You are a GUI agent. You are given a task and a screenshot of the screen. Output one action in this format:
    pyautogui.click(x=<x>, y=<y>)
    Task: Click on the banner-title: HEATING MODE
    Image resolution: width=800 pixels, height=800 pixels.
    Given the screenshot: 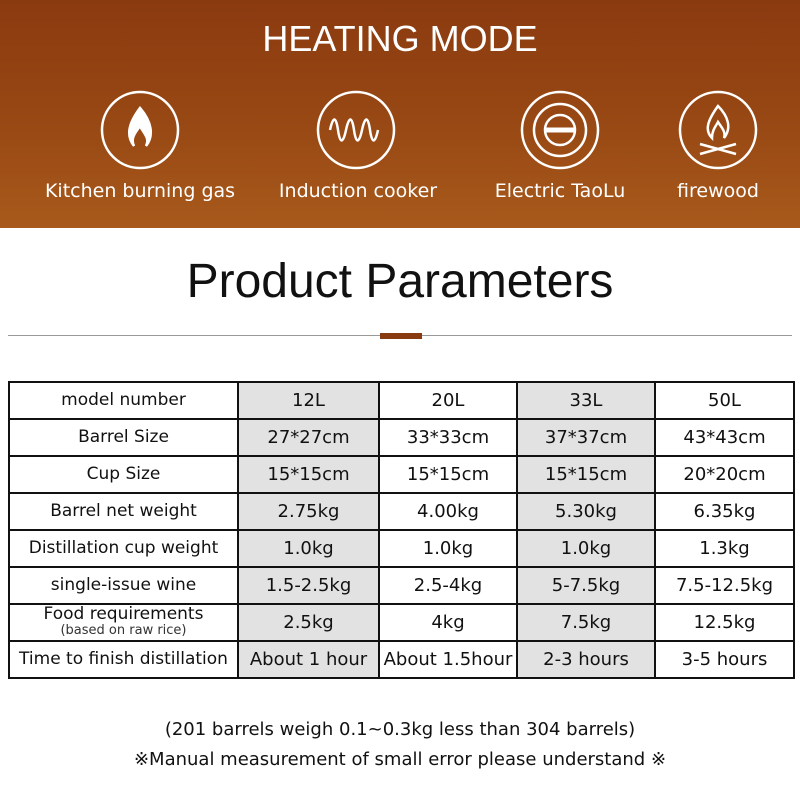 What is the action you would take?
    pyautogui.click(x=400, y=38)
    